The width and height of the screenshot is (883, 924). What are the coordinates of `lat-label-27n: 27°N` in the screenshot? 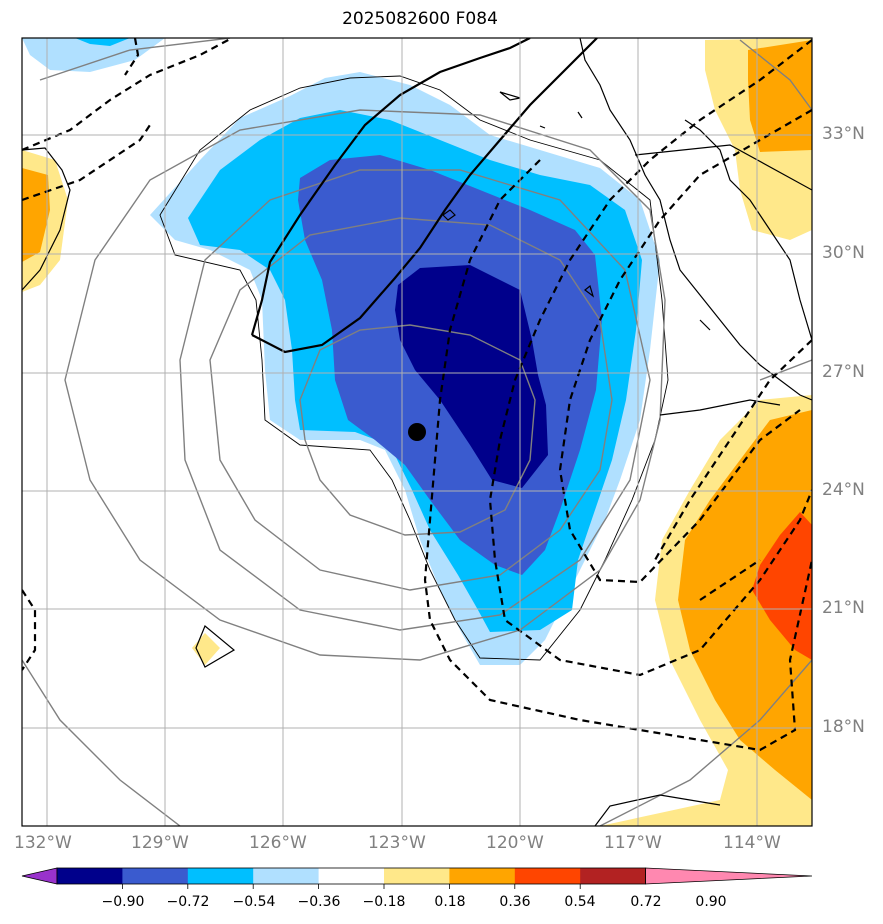 It's located at (843, 372).